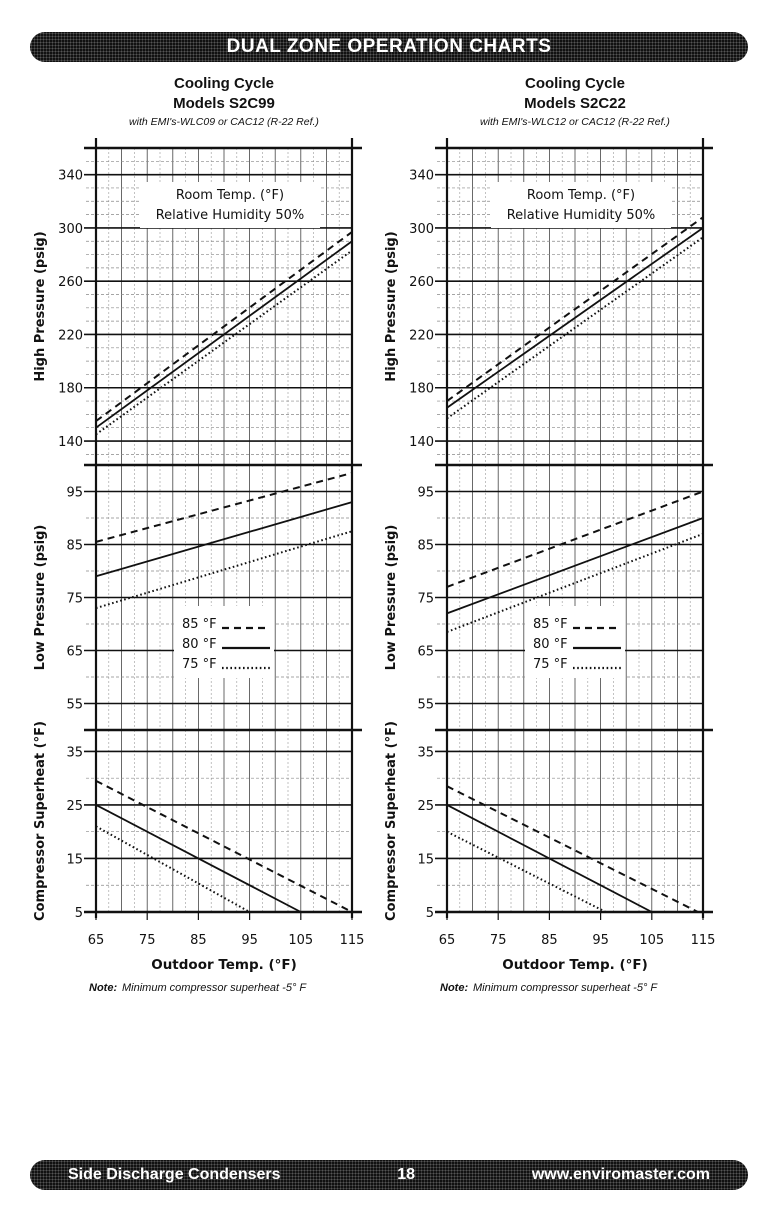 The image size is (778, 1214). Describe the element at coordinates (174, 1174) in the screenshot. I see `footer-section: Side Discharge Condensers` at that location.